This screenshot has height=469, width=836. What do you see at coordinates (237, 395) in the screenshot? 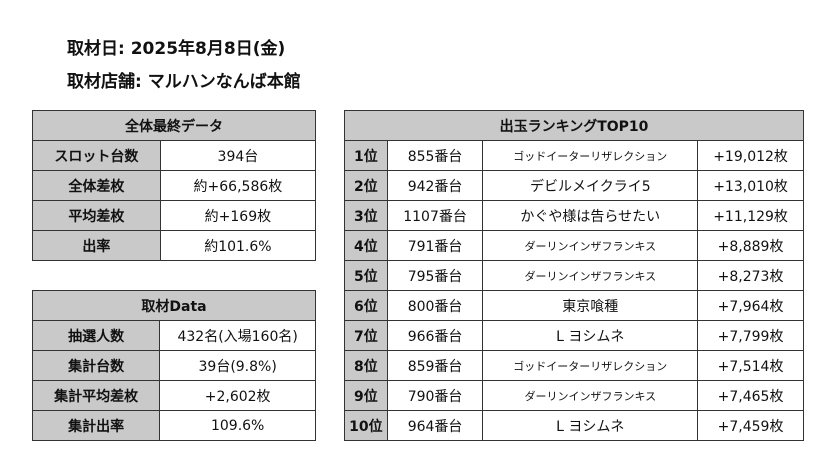
I see `cell: +2,602枚` at bounding box center [237, 395].